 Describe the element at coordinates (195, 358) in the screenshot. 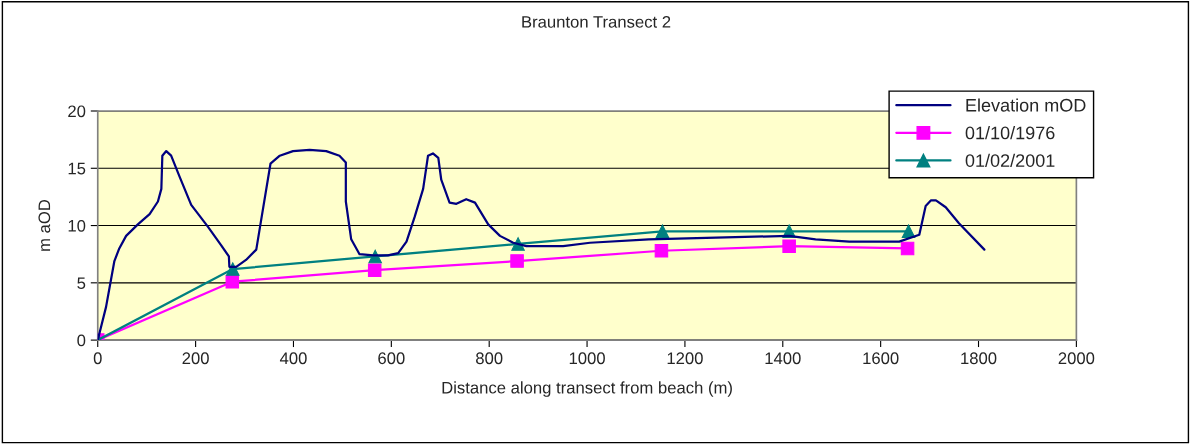

I see `x-tick-label: 200` at that location.